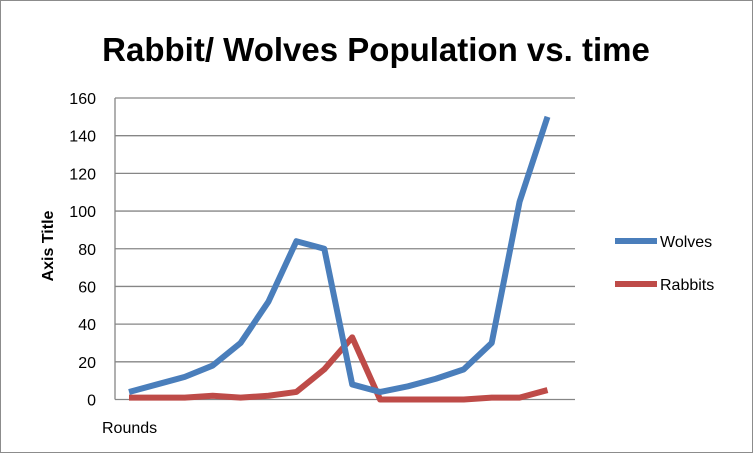  What do you see at coordinates (87, 325) in the screenshot?
I see `y-tick-label: 40` at bounding box center [87, 325].